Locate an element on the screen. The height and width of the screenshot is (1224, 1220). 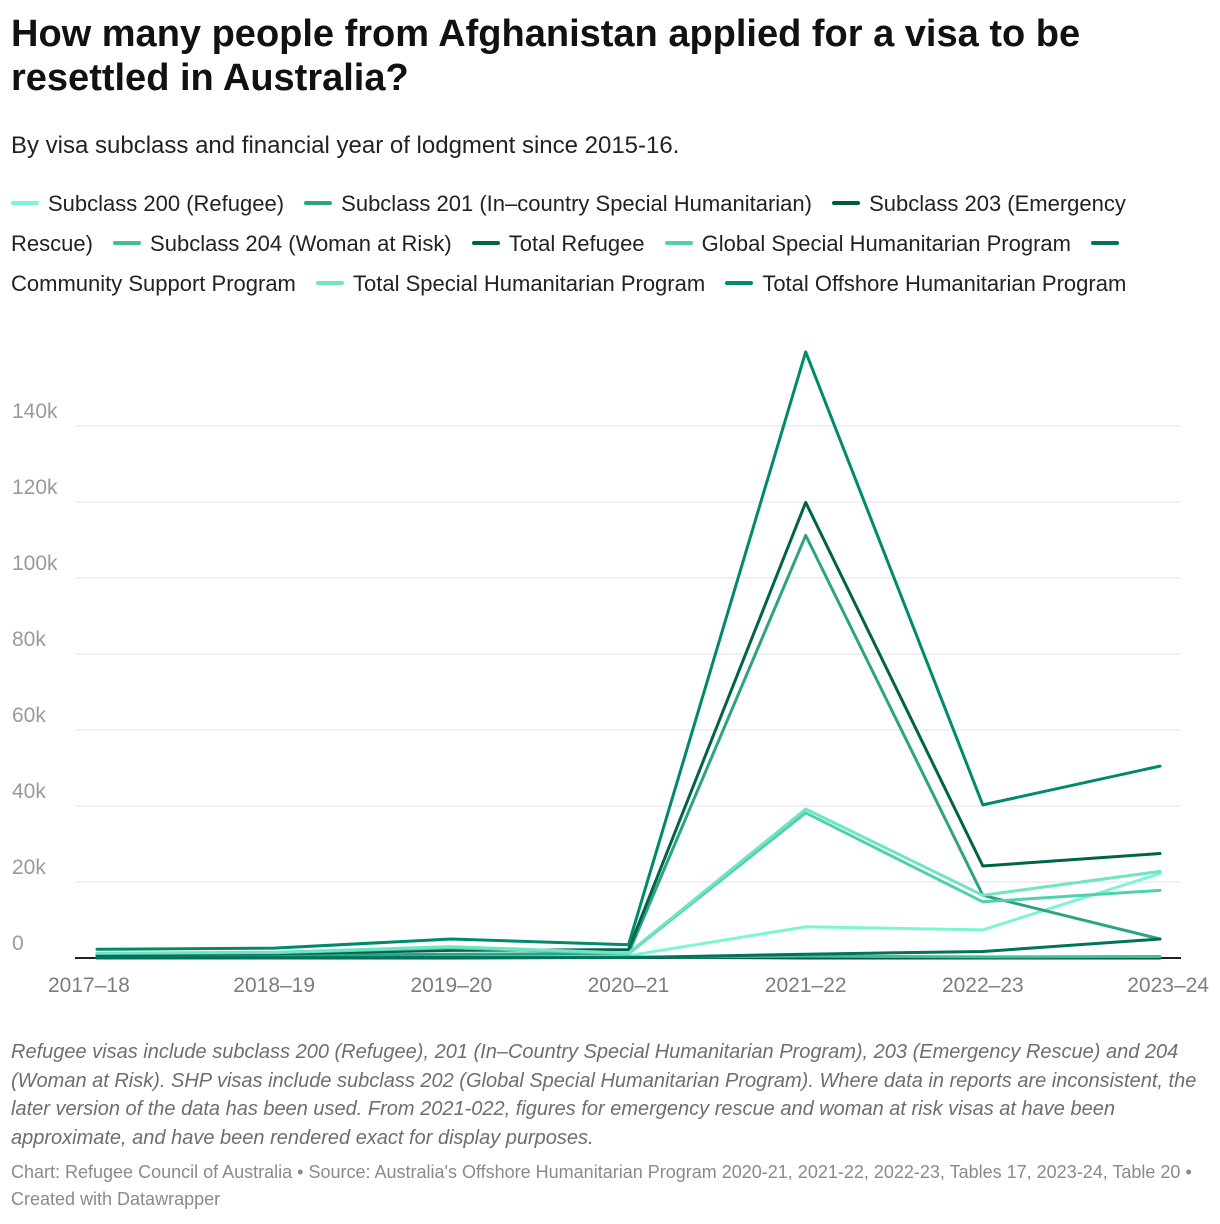
y-tick-label: 40k is located at coordinates (29, 791).